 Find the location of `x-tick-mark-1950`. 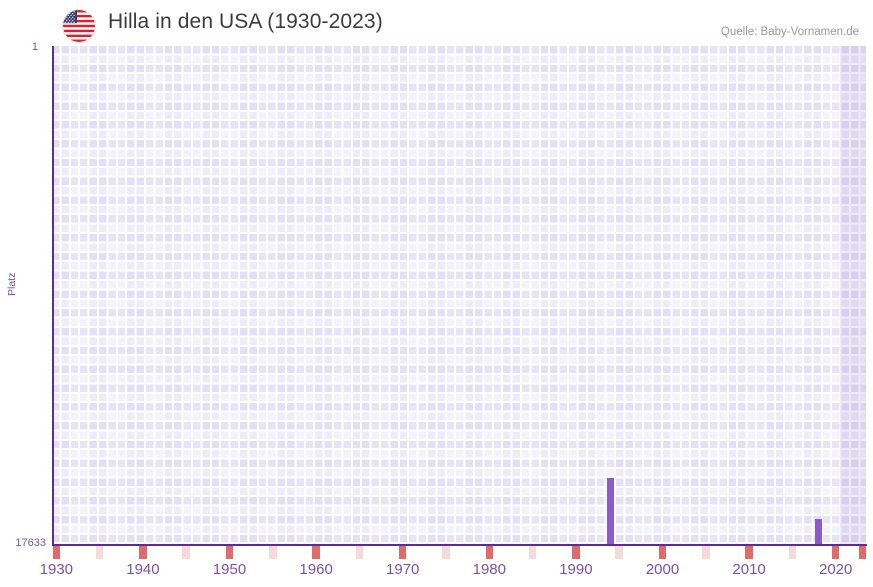

x-tick-mark-1950 is located at coordinates (229, 552).